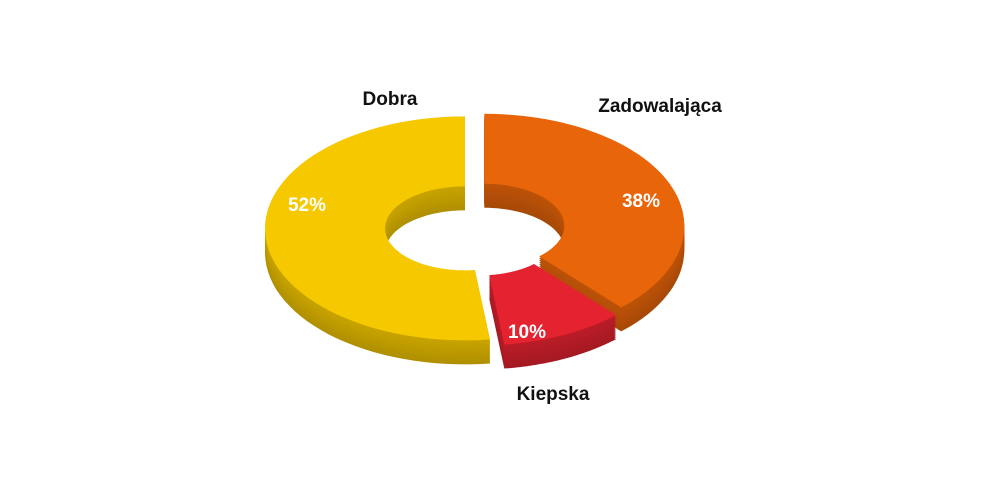  I want to click on value-label: 10%, so click(527, 332).